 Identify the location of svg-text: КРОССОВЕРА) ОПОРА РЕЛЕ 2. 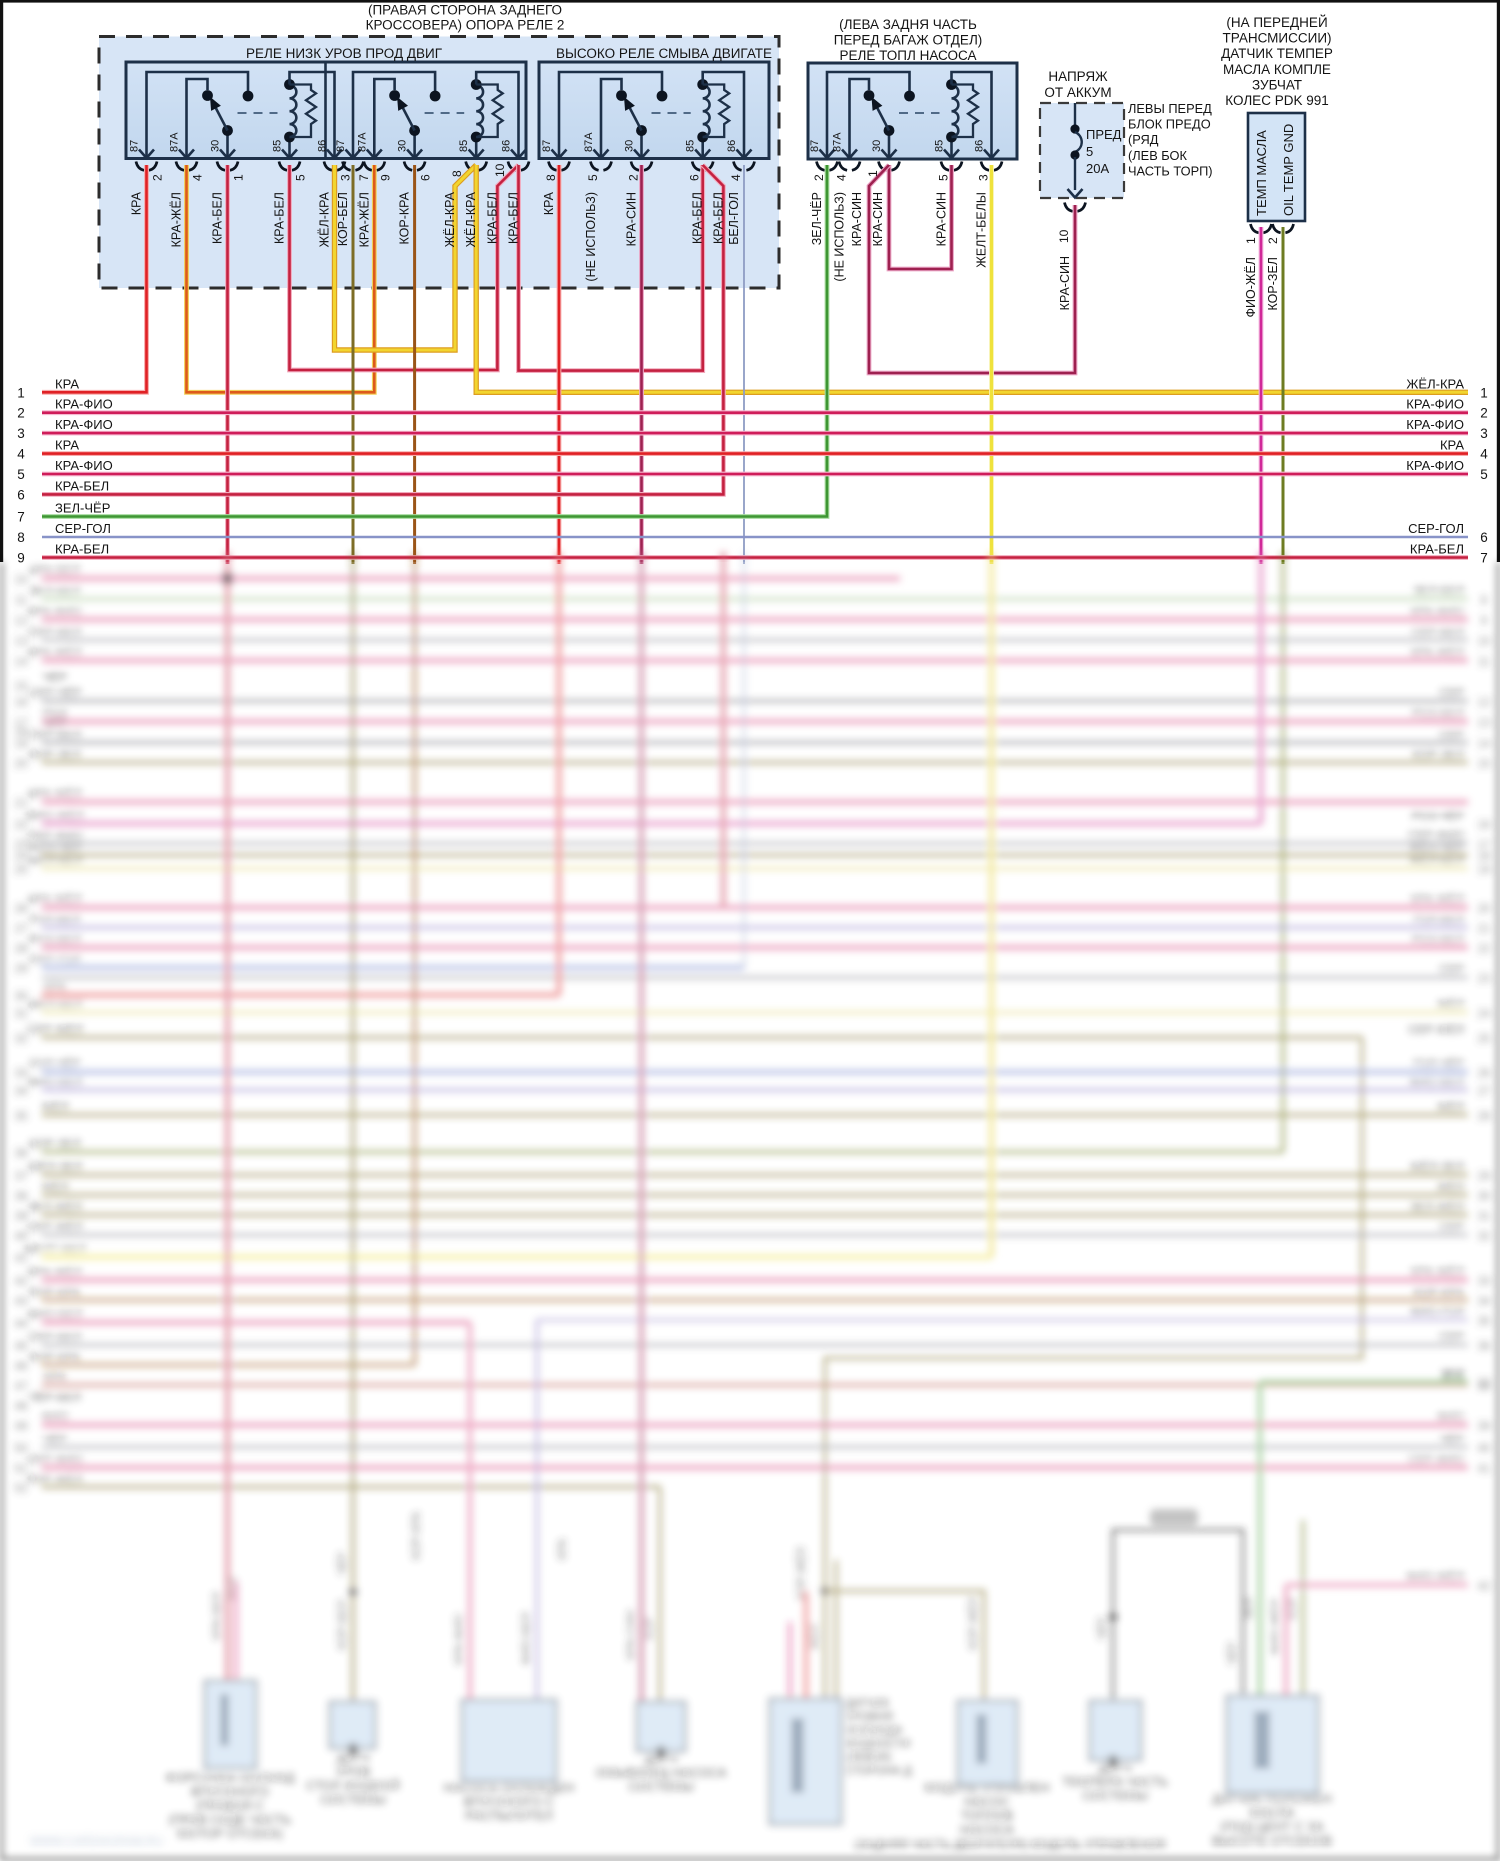
(465, 25).